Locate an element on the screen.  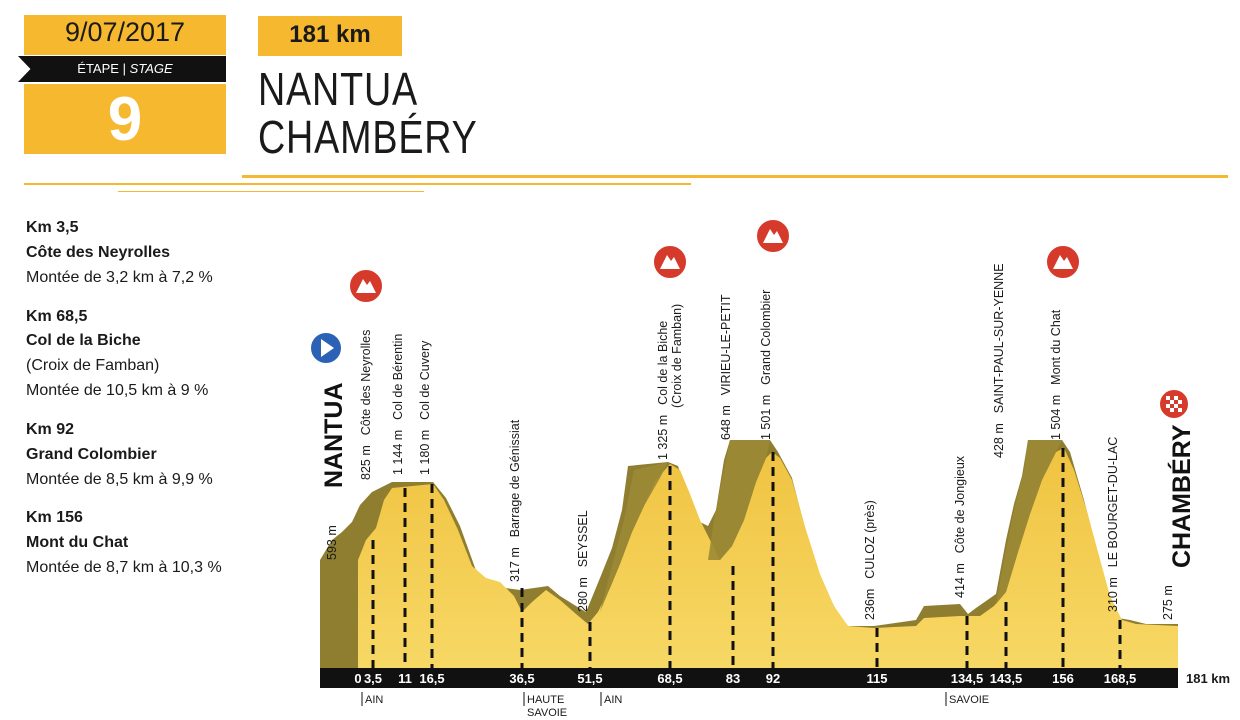
waypoint-altitude: 317 m is located at coordinates (515, 564).